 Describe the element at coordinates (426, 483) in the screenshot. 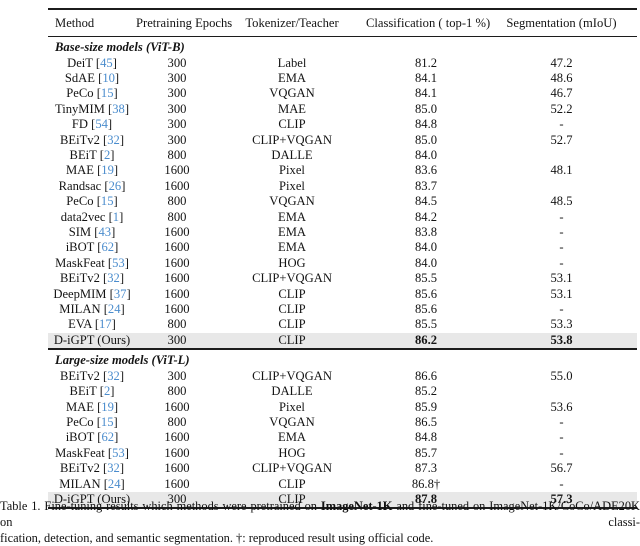

I see `classification-cell: 86.8†` at that location.